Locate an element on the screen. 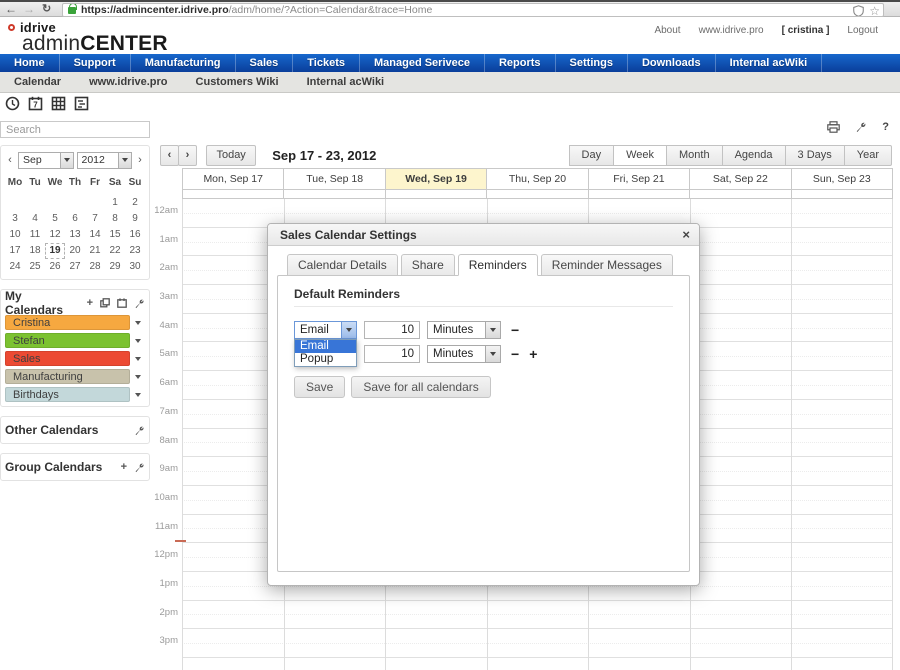  main-nav-item: Settings is located at coordinates (592, 63).